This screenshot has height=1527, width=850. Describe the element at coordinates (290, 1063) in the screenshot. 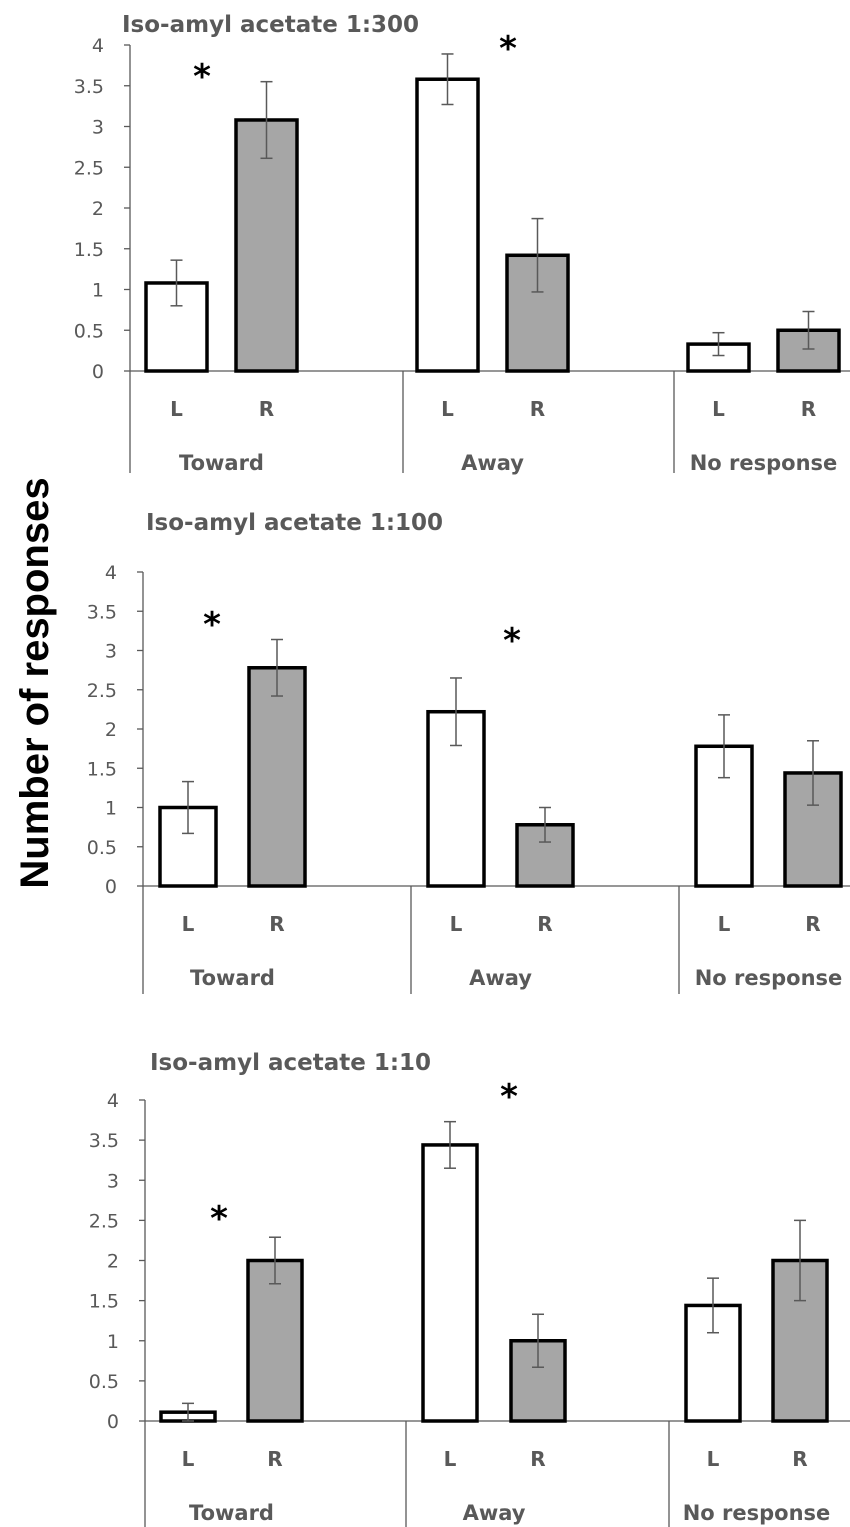

I see `chart-title: Iso-amyl acetate 1:10` at that location.